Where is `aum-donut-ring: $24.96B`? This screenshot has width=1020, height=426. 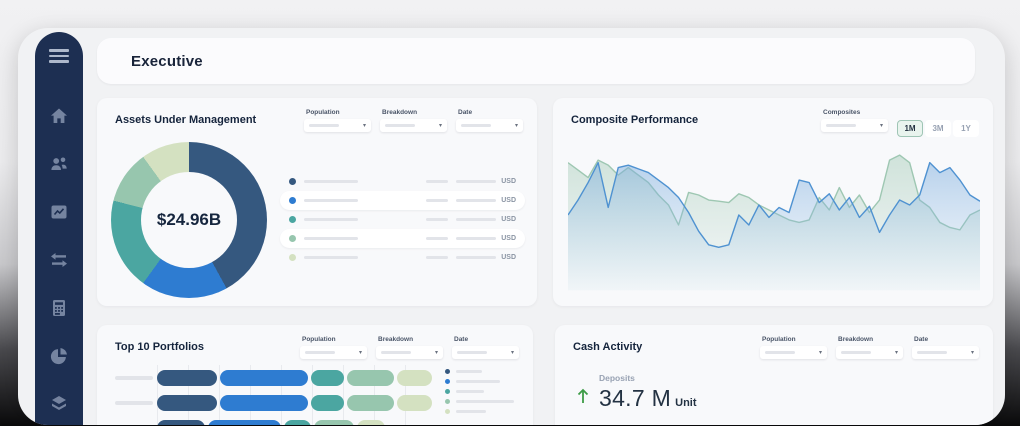
aum-donut-ring: $24.96B is located at coordinates (189, 220).